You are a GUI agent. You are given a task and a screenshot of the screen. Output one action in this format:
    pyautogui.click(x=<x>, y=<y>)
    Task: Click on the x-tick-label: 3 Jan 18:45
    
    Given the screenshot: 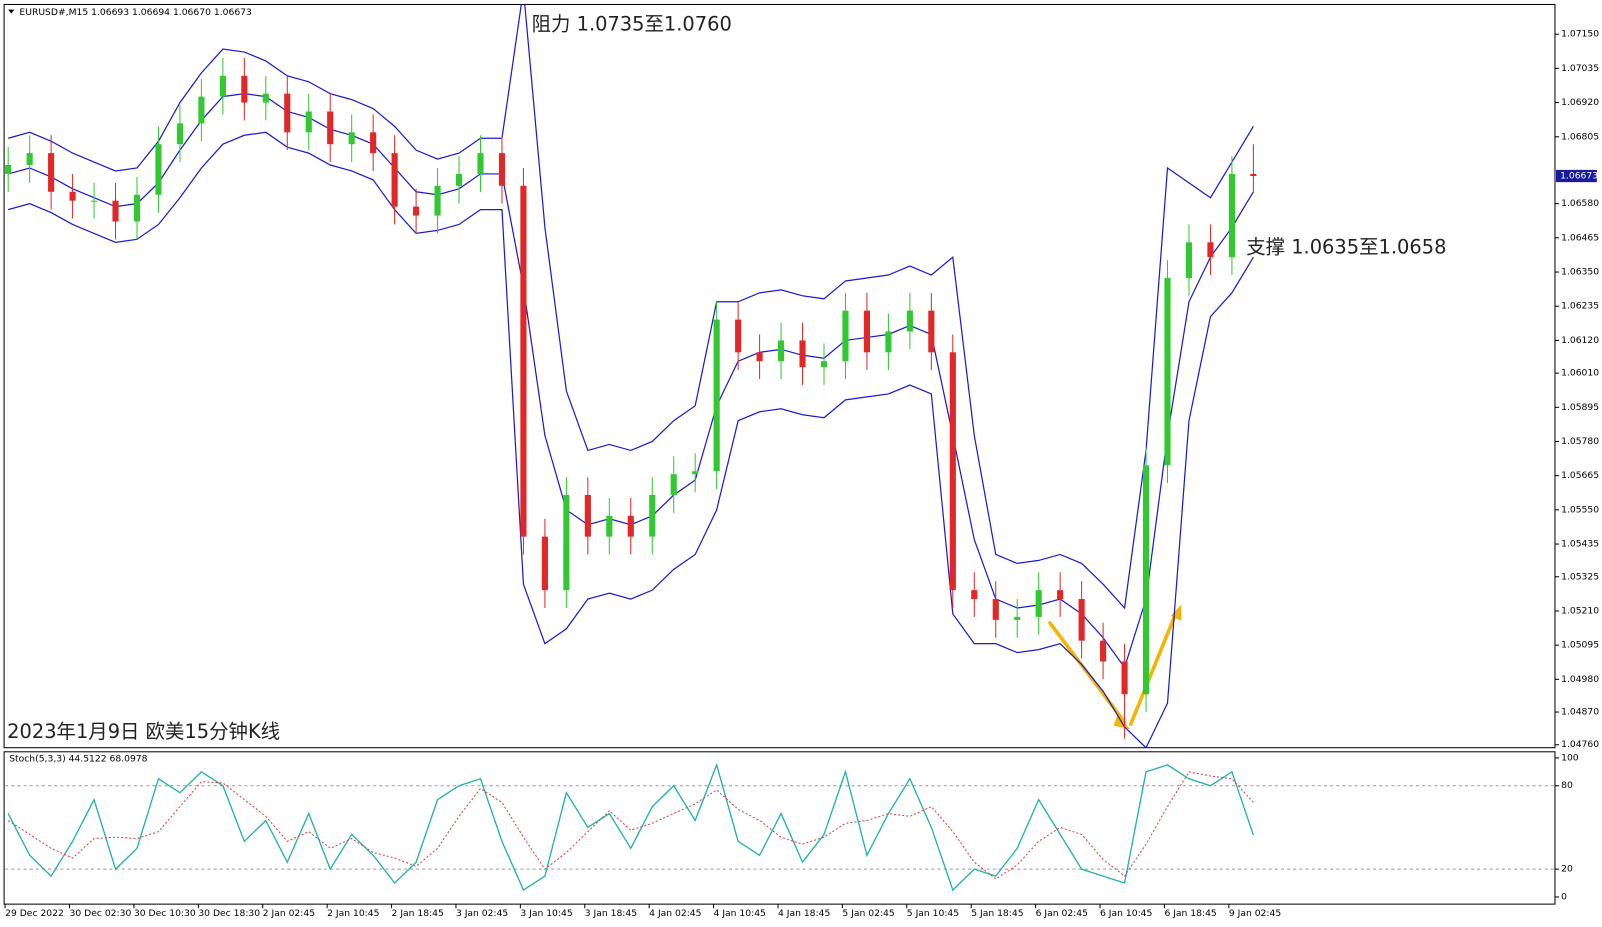 What is the action you would take?
    pyautogui.click(x=611, y=913)
    